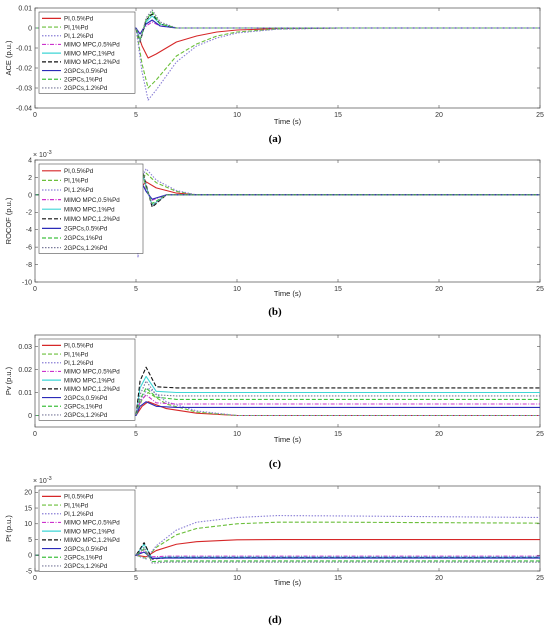 This screenshot has height=629, width=550. I want to click on y-tick-label: 2, so click(30, 178).